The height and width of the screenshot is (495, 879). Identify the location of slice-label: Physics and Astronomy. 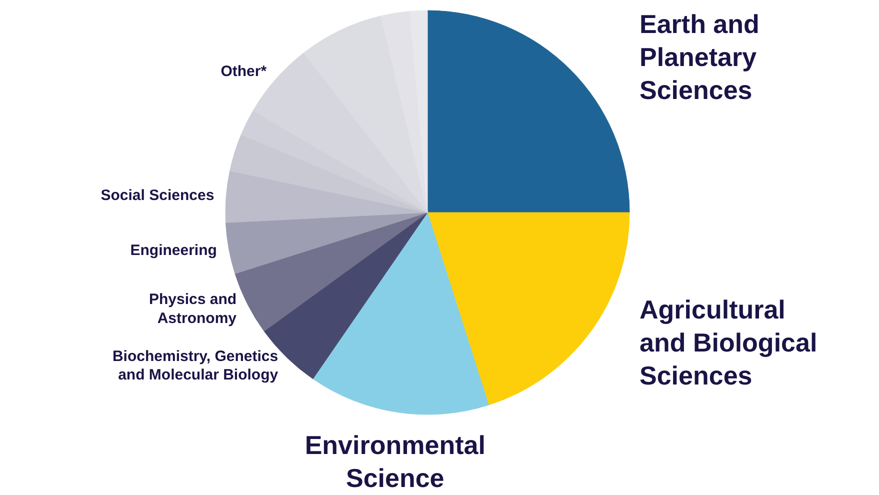
(193, 309).